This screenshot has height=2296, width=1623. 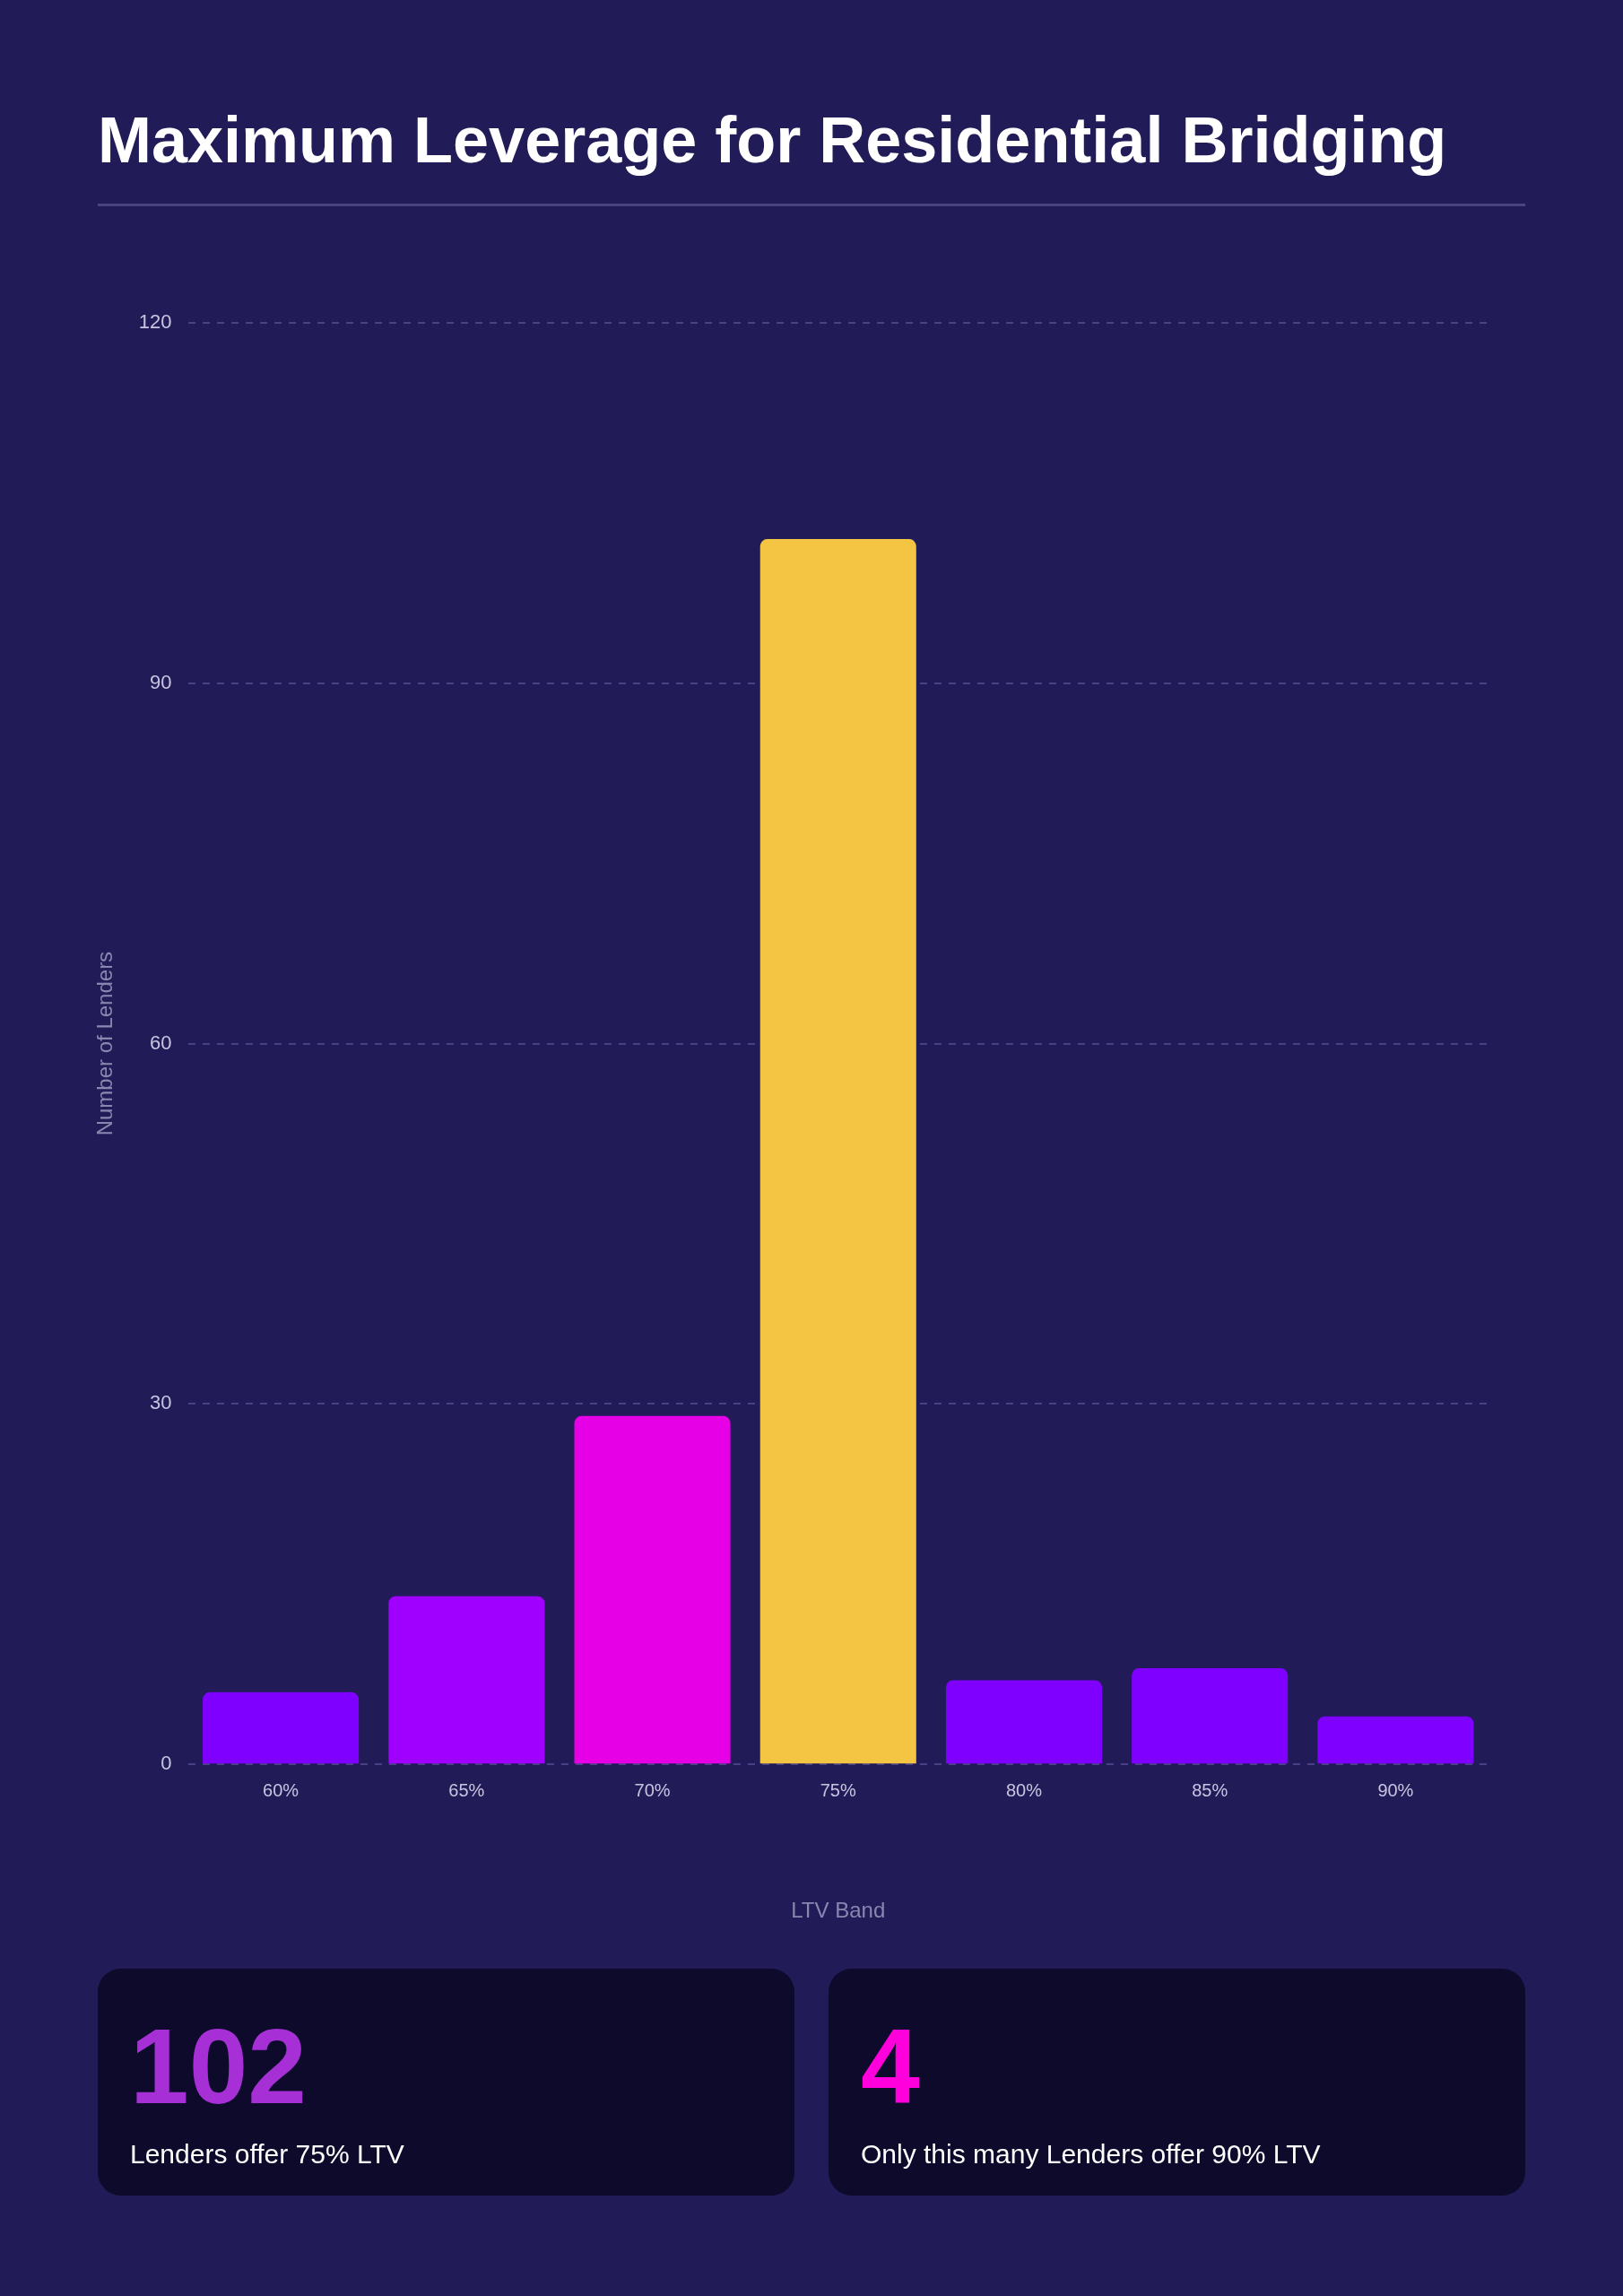 I want to click on x-tick-label: 85%, so click(x=1210, y=1789).